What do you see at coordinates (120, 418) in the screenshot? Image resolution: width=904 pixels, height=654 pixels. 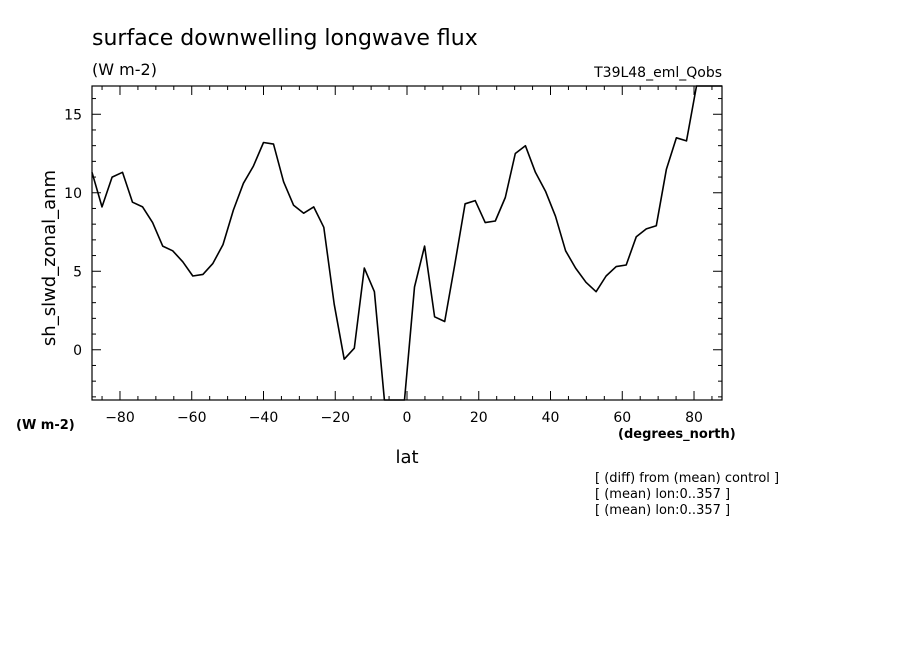 I see `x-tick-label: −80` at bounding box center [120, 418].